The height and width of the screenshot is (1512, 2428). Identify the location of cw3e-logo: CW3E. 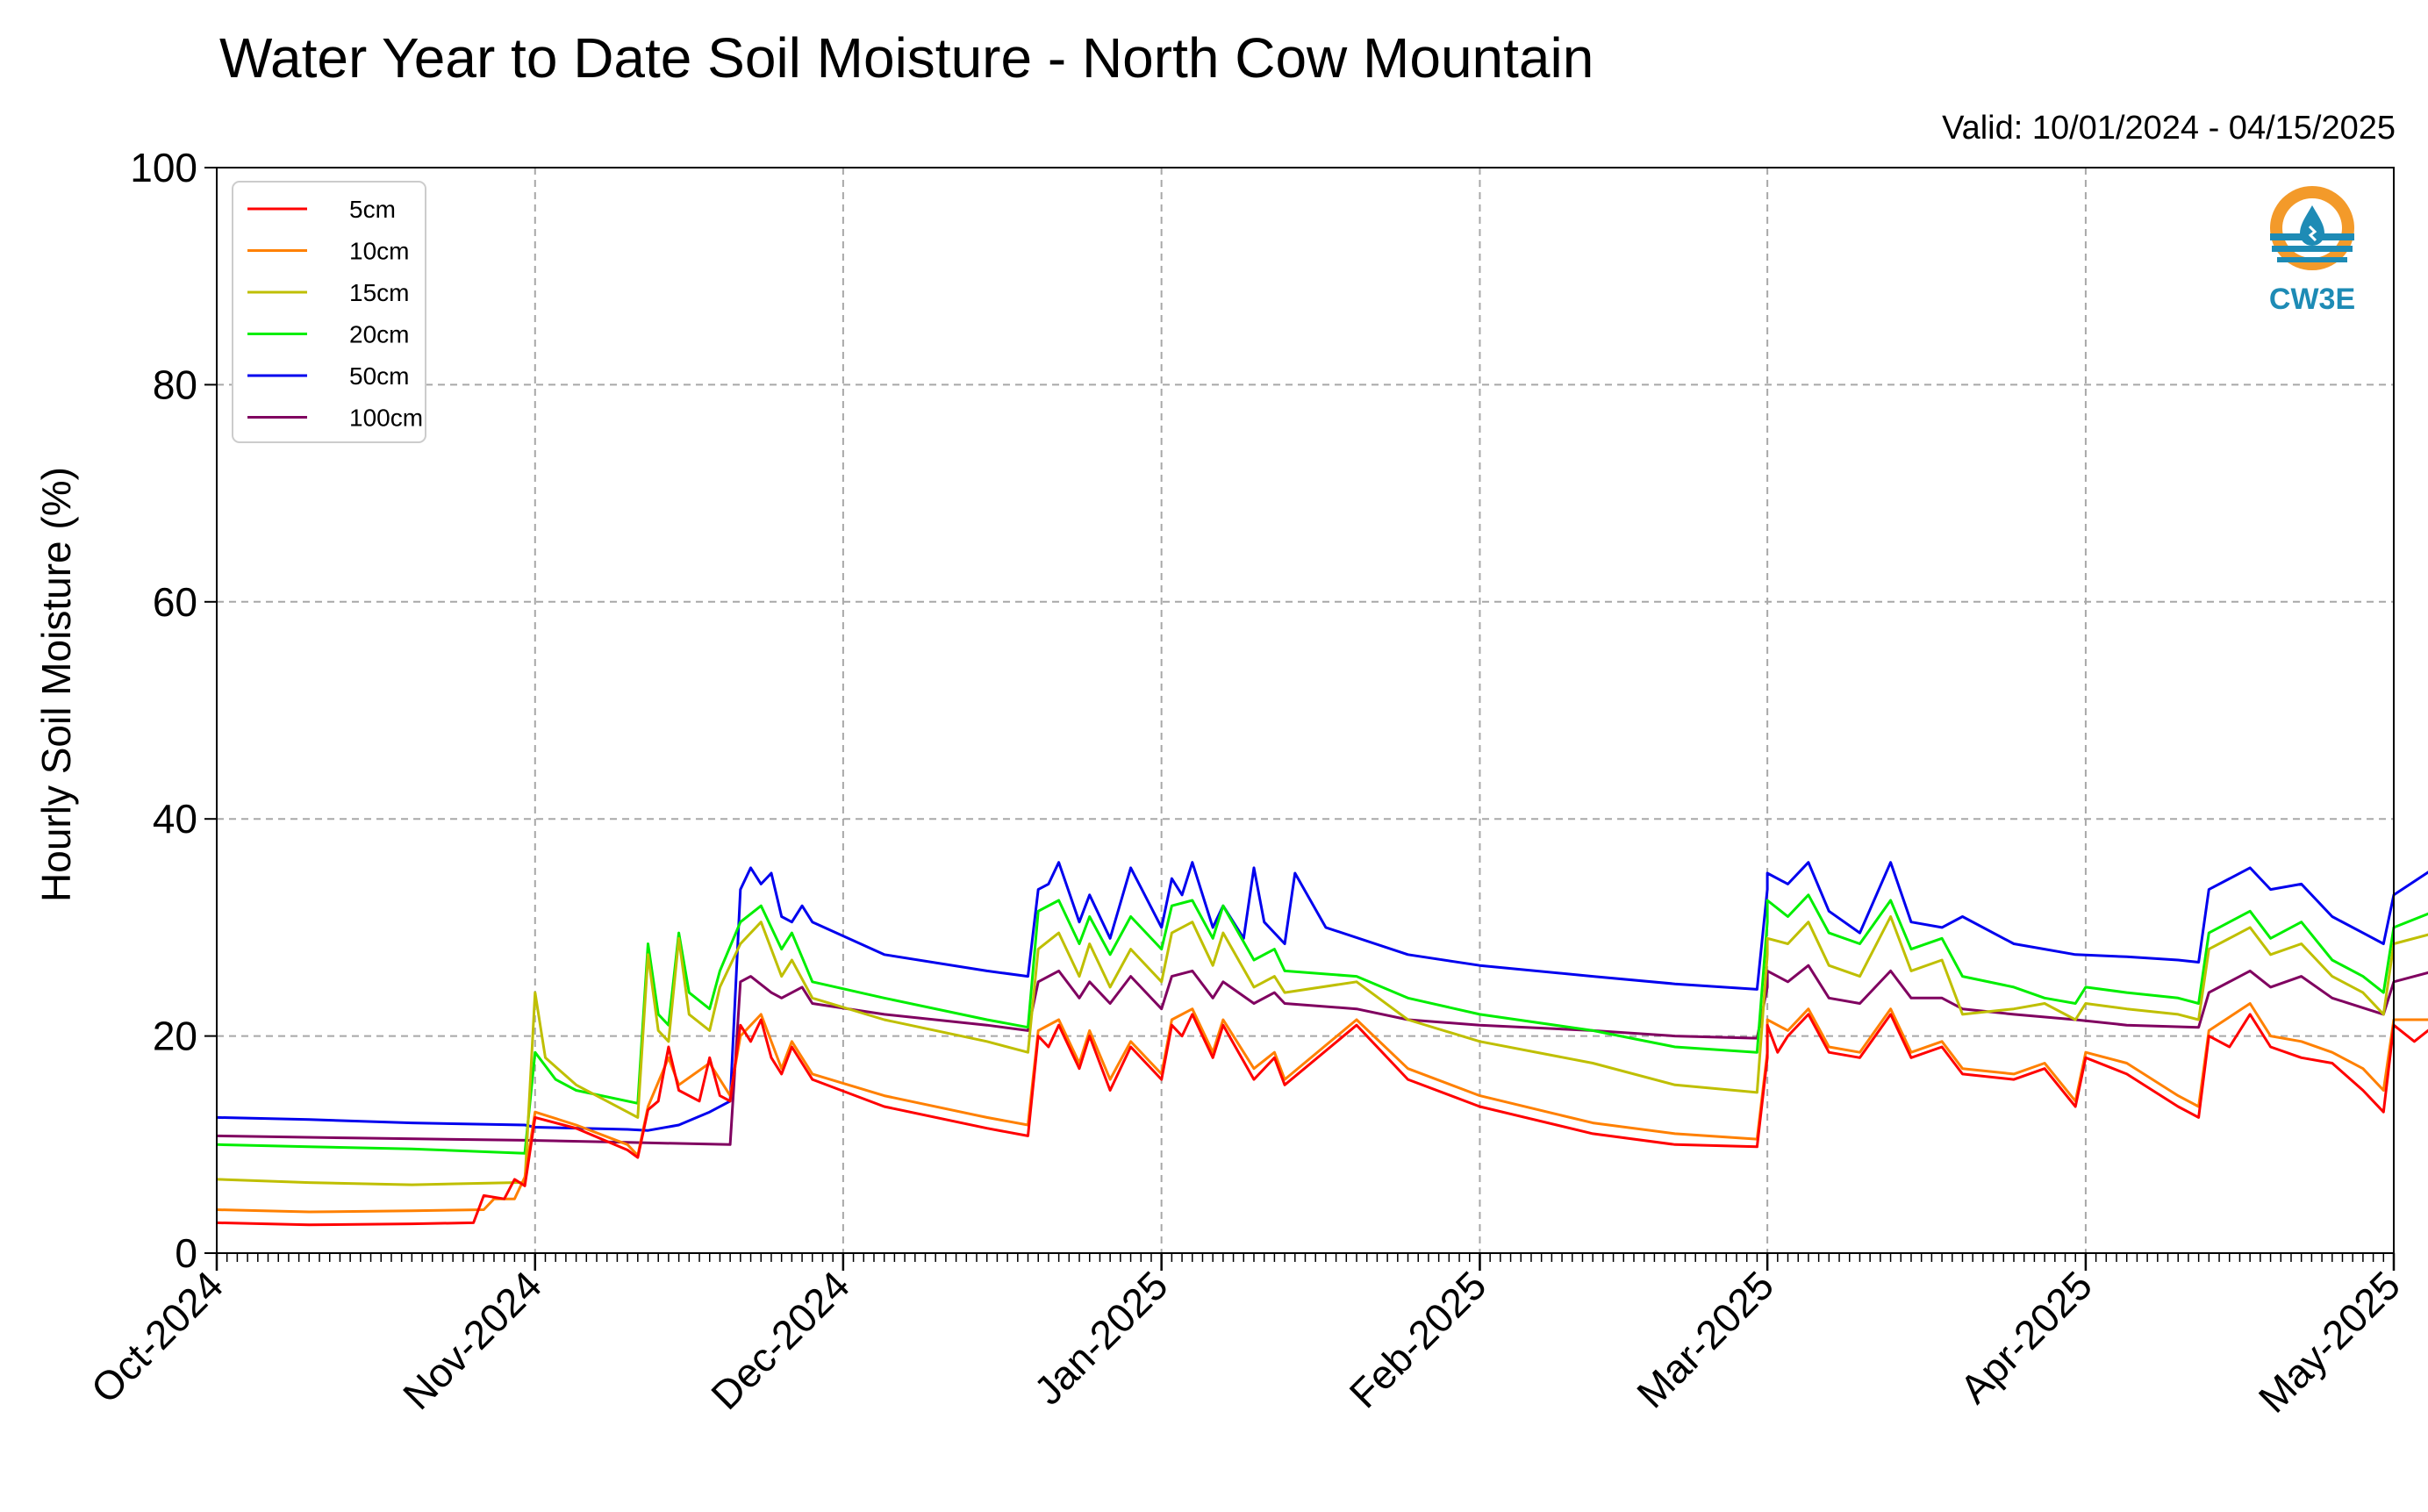
(2312, 251).